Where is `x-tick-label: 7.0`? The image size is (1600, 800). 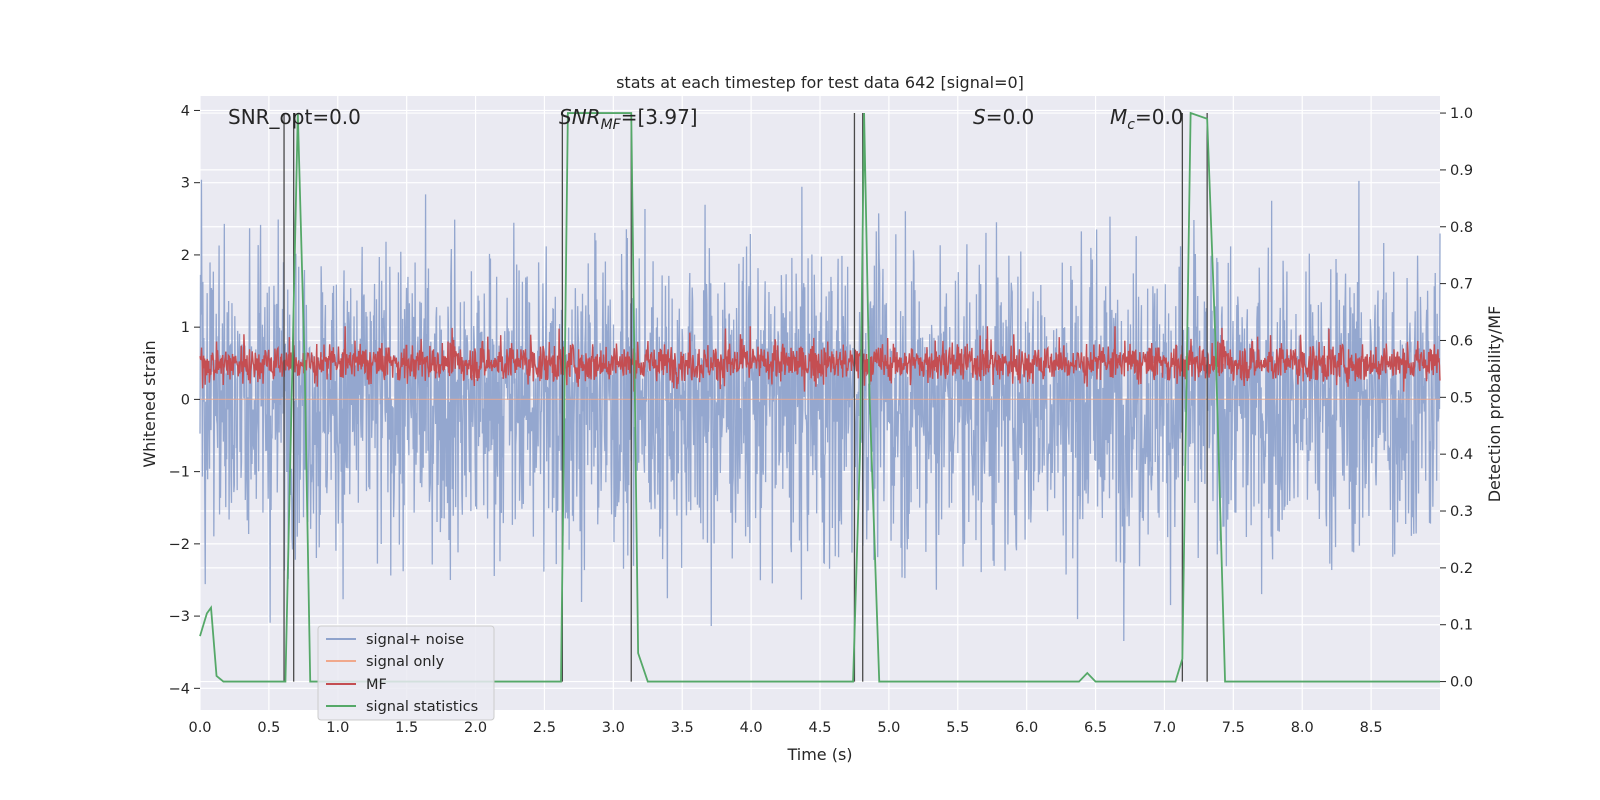
x-tick-label: 7.0 is located at coordinates (1164, 728).